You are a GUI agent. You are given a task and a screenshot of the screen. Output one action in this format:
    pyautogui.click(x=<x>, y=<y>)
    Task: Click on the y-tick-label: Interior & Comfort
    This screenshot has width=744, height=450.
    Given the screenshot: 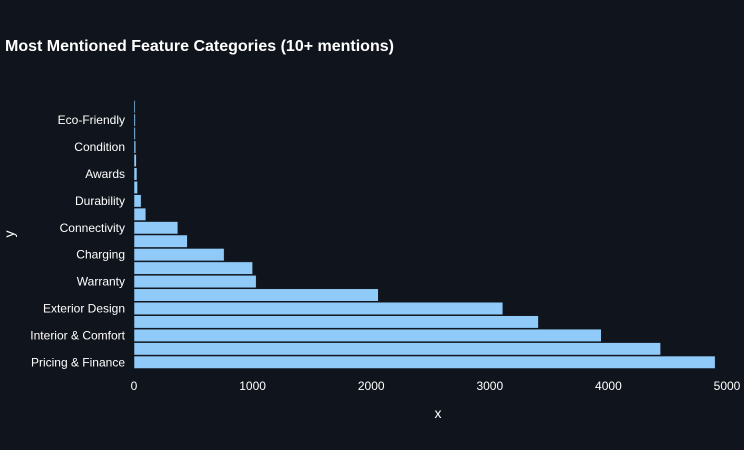 What is the action you would take?
    pyautogui.click(x=77, y=335)
    